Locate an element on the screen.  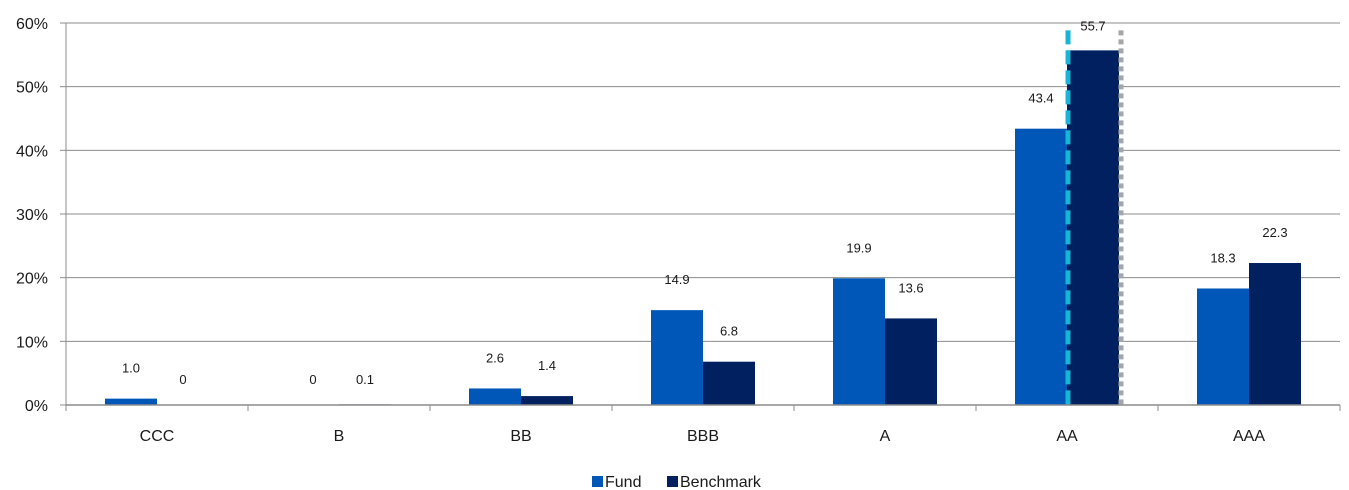
y-tick-label: 50% is located at coordinates (32, 88).